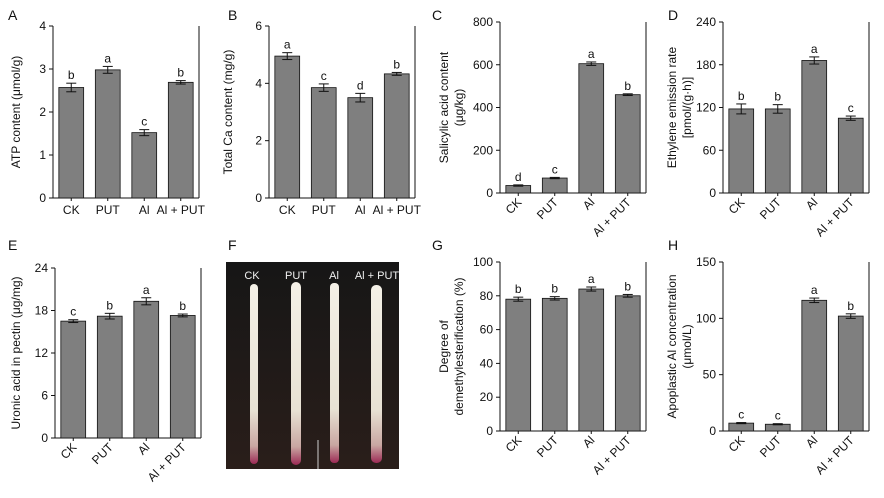  I want to click on y-axis-label-d-1: [pmol/(g·h)], so click(687, 107).